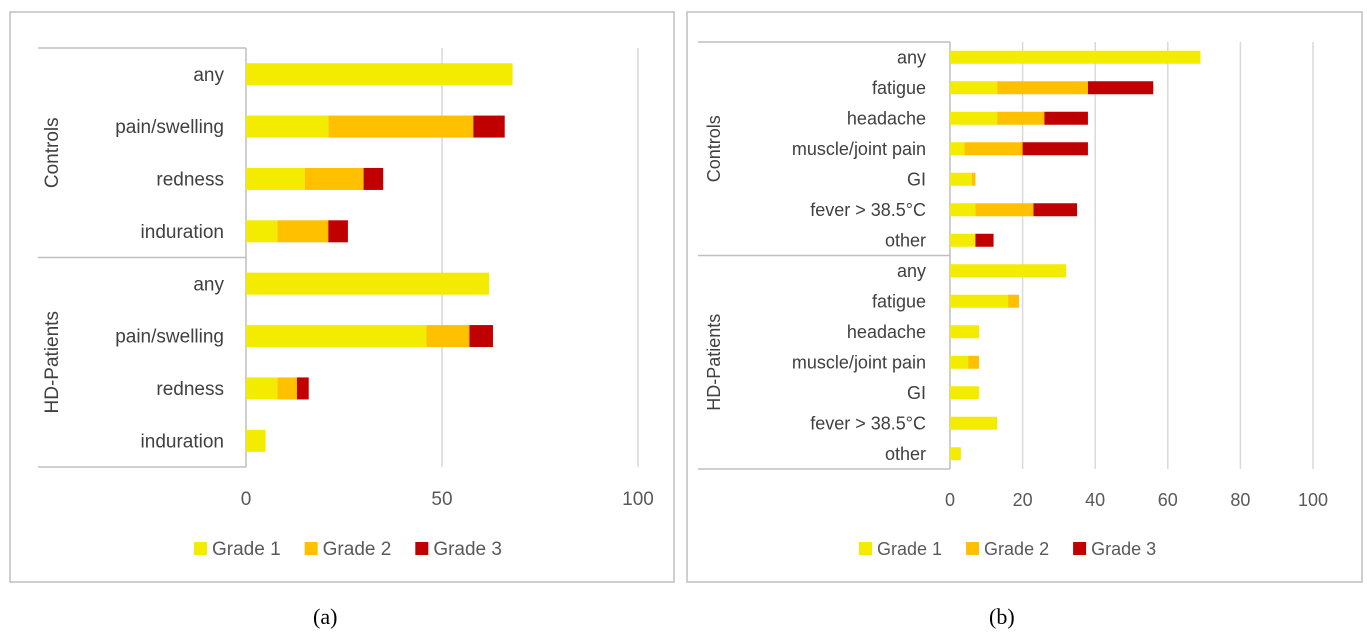  I want to click on x-tick-label: 60, so click(1168, 500).